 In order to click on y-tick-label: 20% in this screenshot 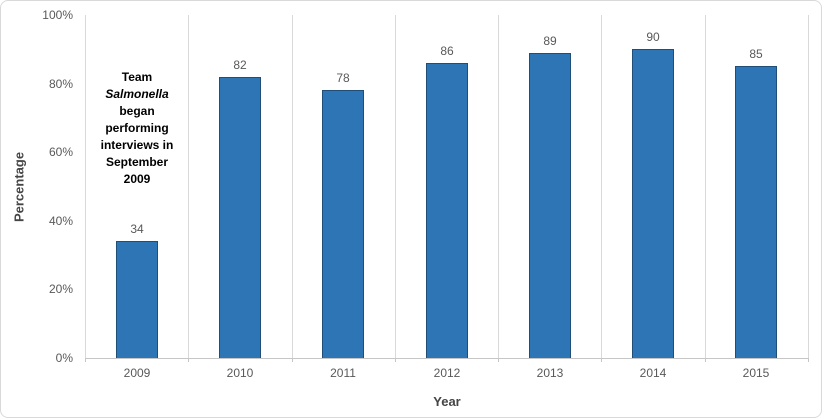, I will do `click(60, 289)`.